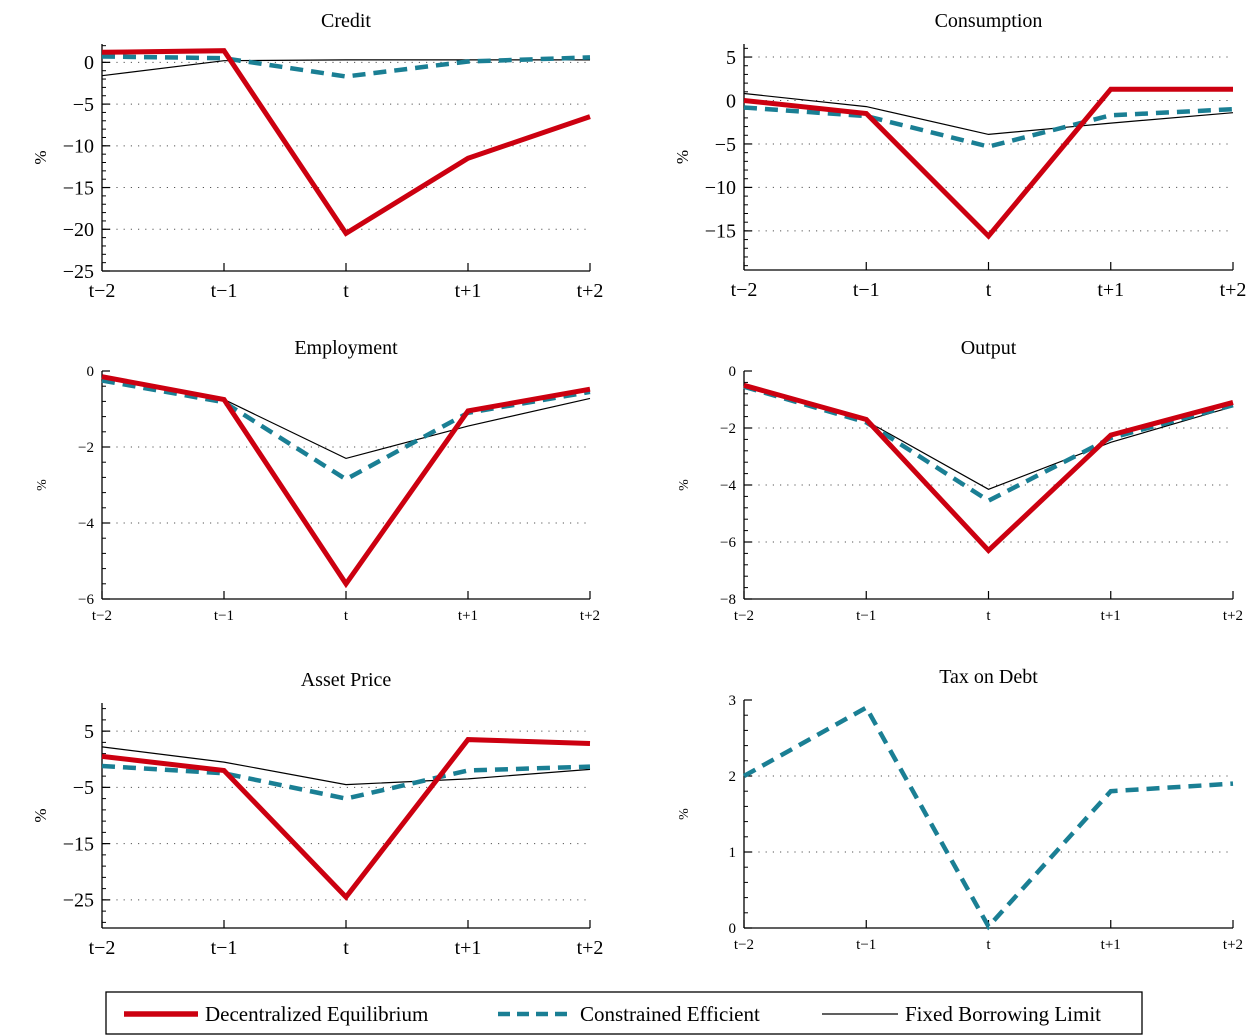 Image resolution: width=1258 pixels, height=1036 pixels. I want to click on y-tick-label: 3, so click(733, 701).